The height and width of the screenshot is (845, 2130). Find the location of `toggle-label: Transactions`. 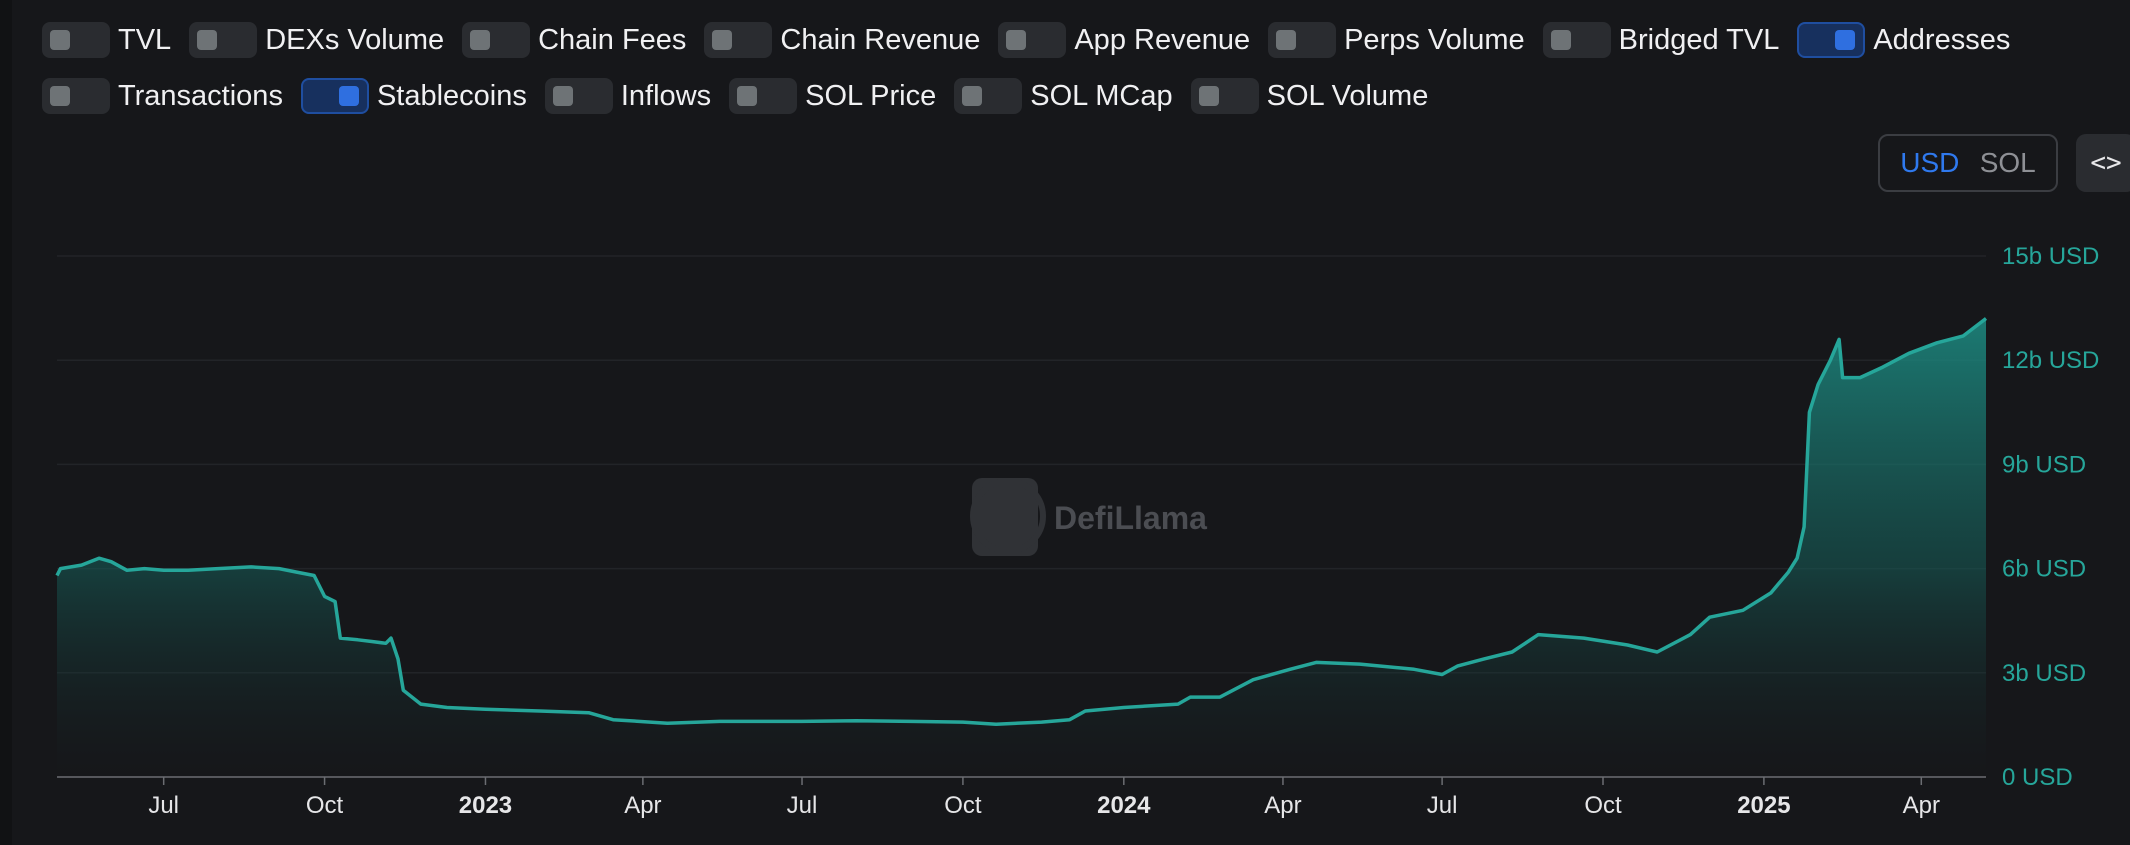

toggle-label: Transactions is located at coordinates (200, 95).